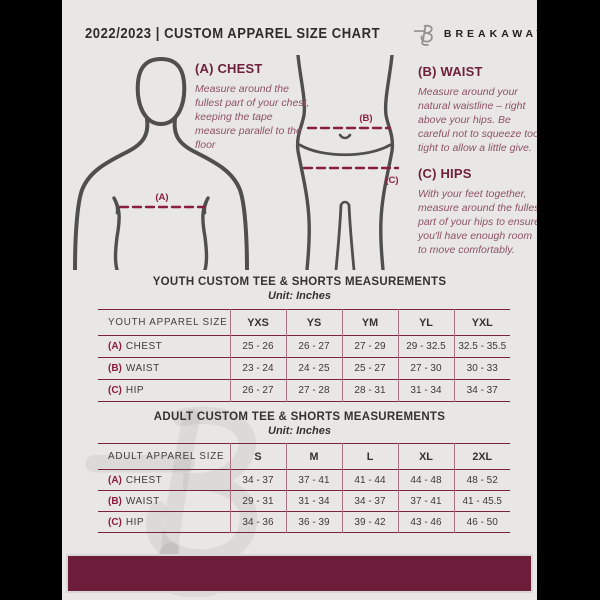  What do you see at coordinates (313, 522) in the screenshot?
I see `size-value-cell: 36 - 39` at bounding box center [313, 522].